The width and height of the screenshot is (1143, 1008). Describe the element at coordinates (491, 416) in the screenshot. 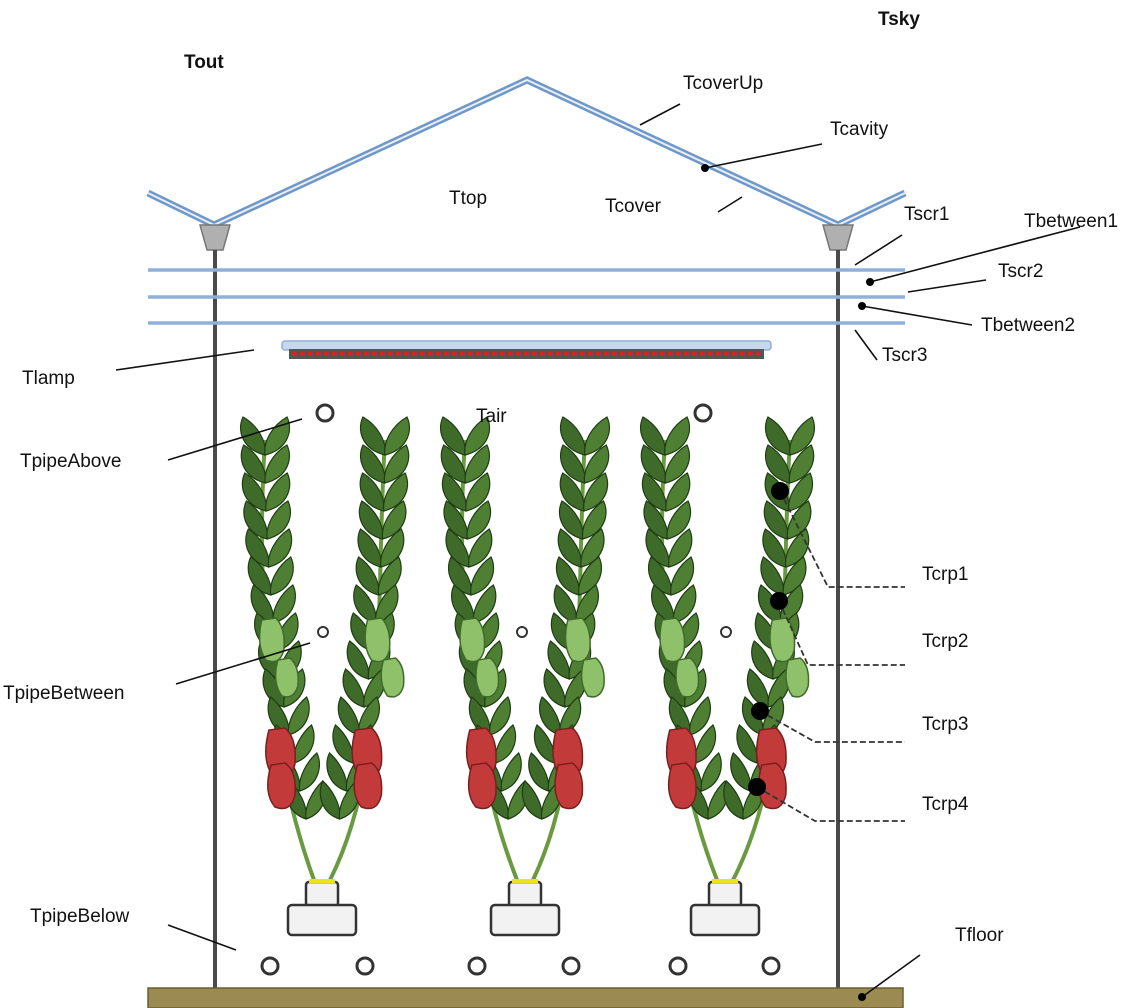

I see `label-tair: Tair` at that location.